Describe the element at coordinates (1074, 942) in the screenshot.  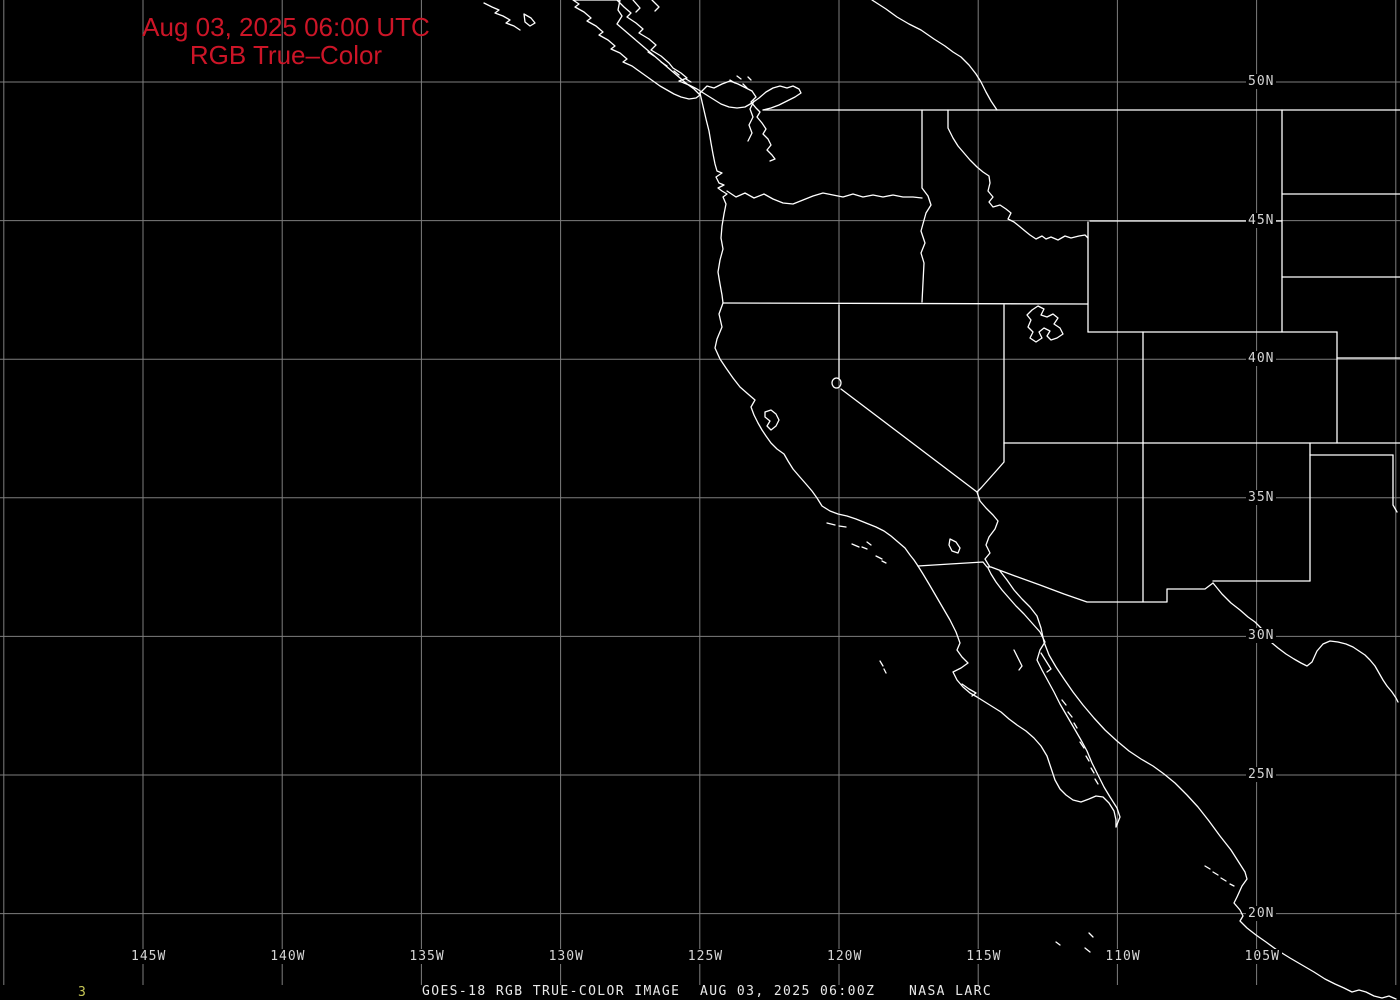
I see `pacific-islands-south` at that location.